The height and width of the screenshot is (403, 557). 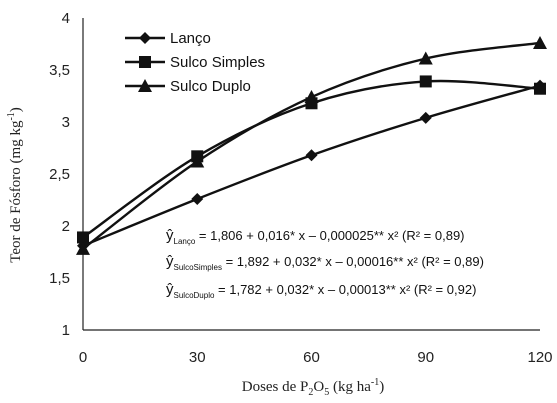 I want to click on legend: Lanço Sulco Simples Sulco Duplo, so click(x=195, y=62).